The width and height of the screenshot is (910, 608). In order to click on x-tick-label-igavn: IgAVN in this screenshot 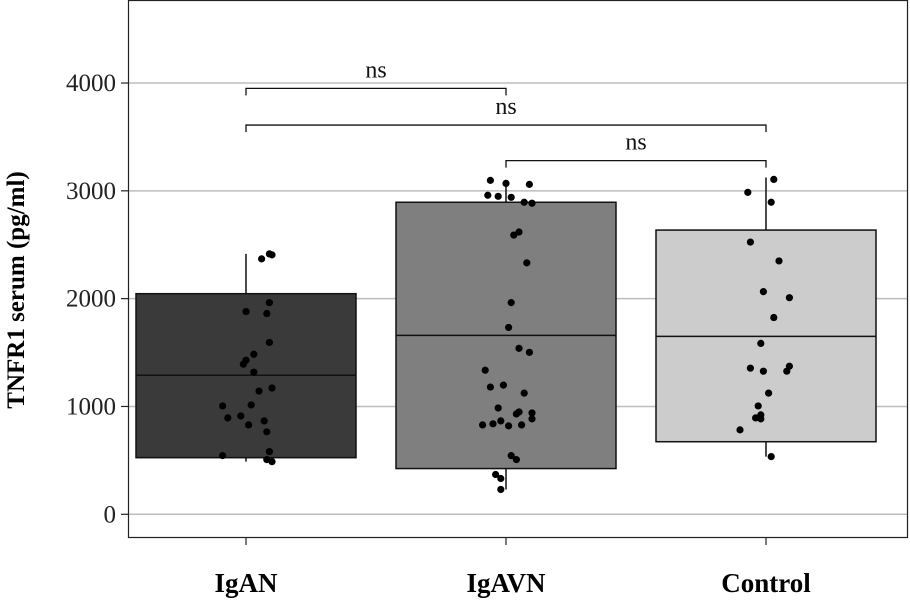, I will do `click(506, 583)`.